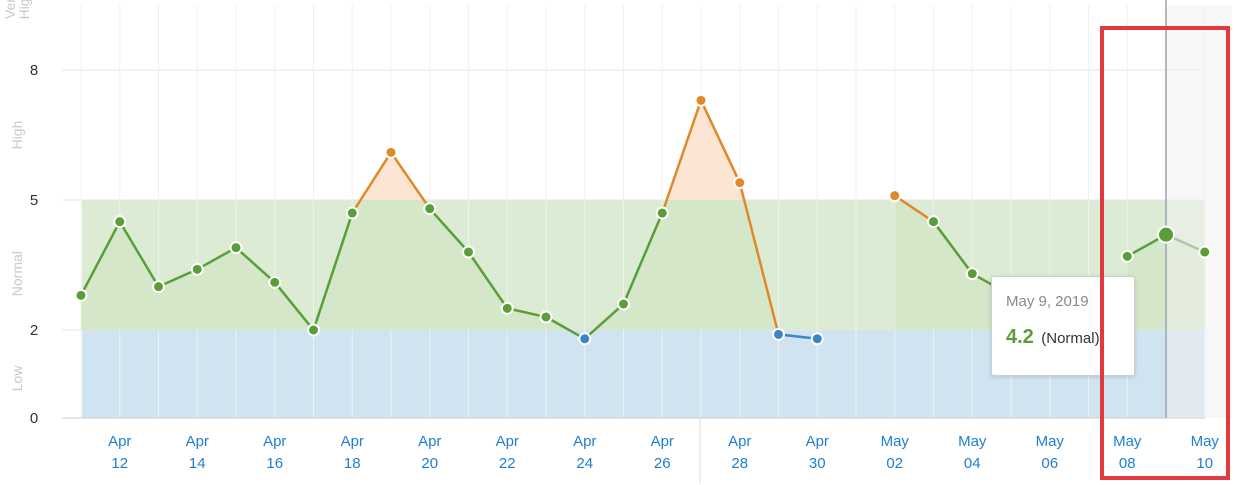 The width and height of the screenshot is (1250, 485). I want to click on x-tick-day: 30, so click(817, 463).